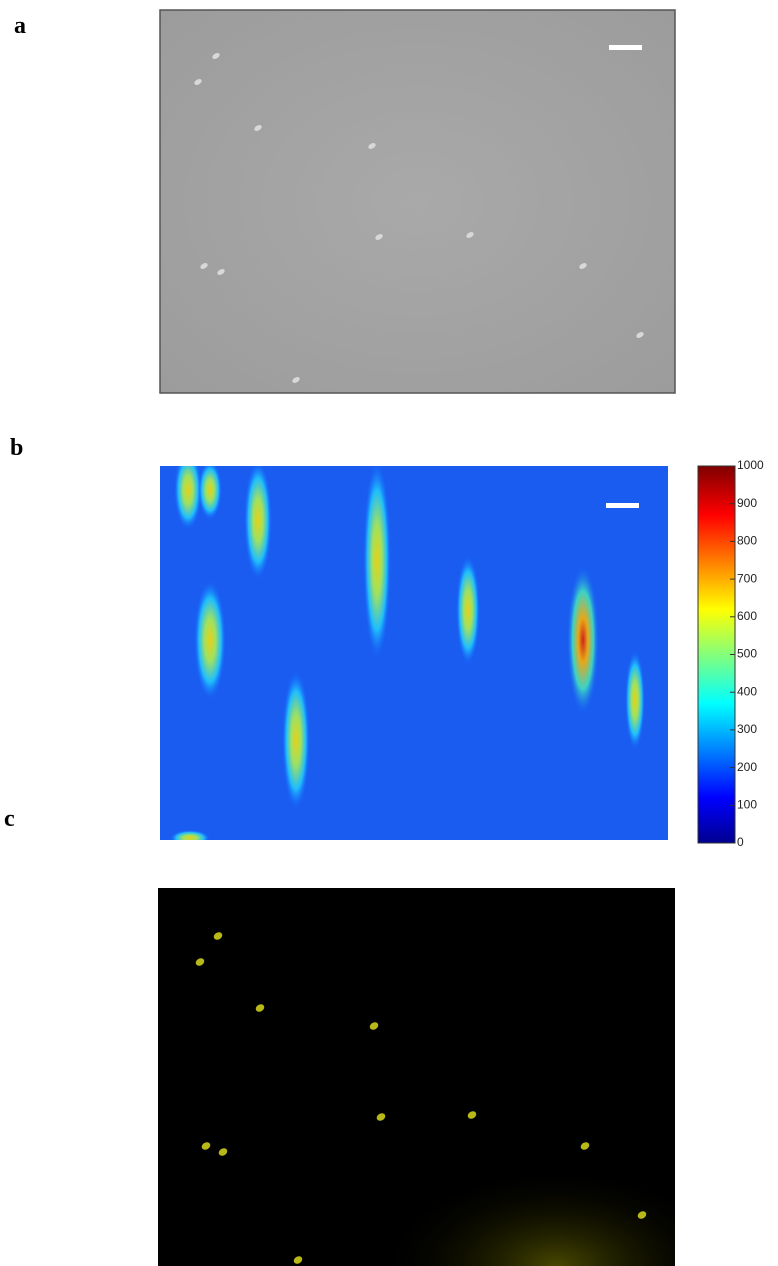 The width and height of the screenshot is (778, 1266). What do you see at coordinates (9, 819) in the screenshot?
I see `panel-label: c` at bounding box center [9, 819].